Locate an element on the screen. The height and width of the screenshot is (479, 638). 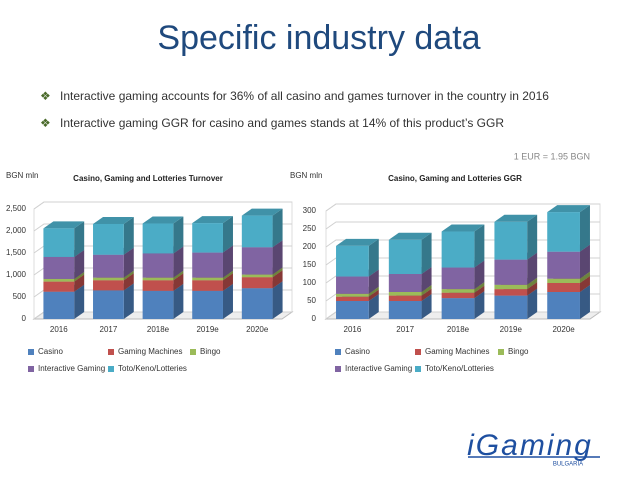
y-tick-label: 1,500 is located at coordinates (16, 252).